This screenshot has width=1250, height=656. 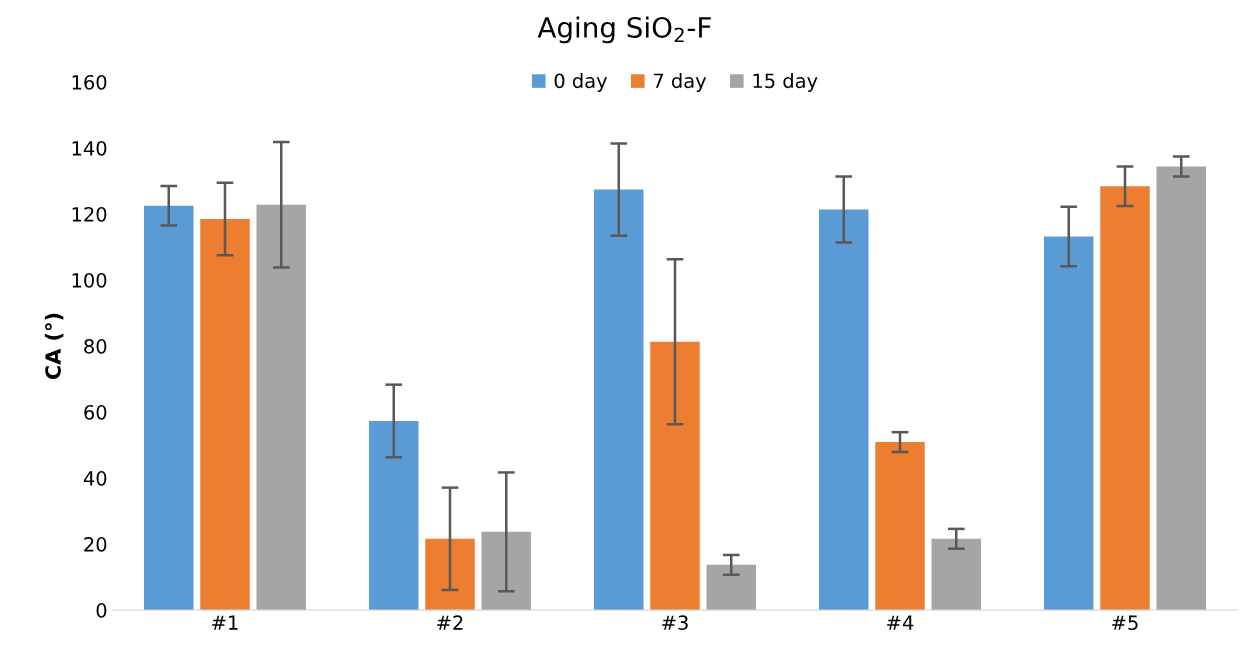 What do you see at coordinates (89, 148) in the screenshot?
I see `y-tick-label: 140` at bounding box center [89, 148].